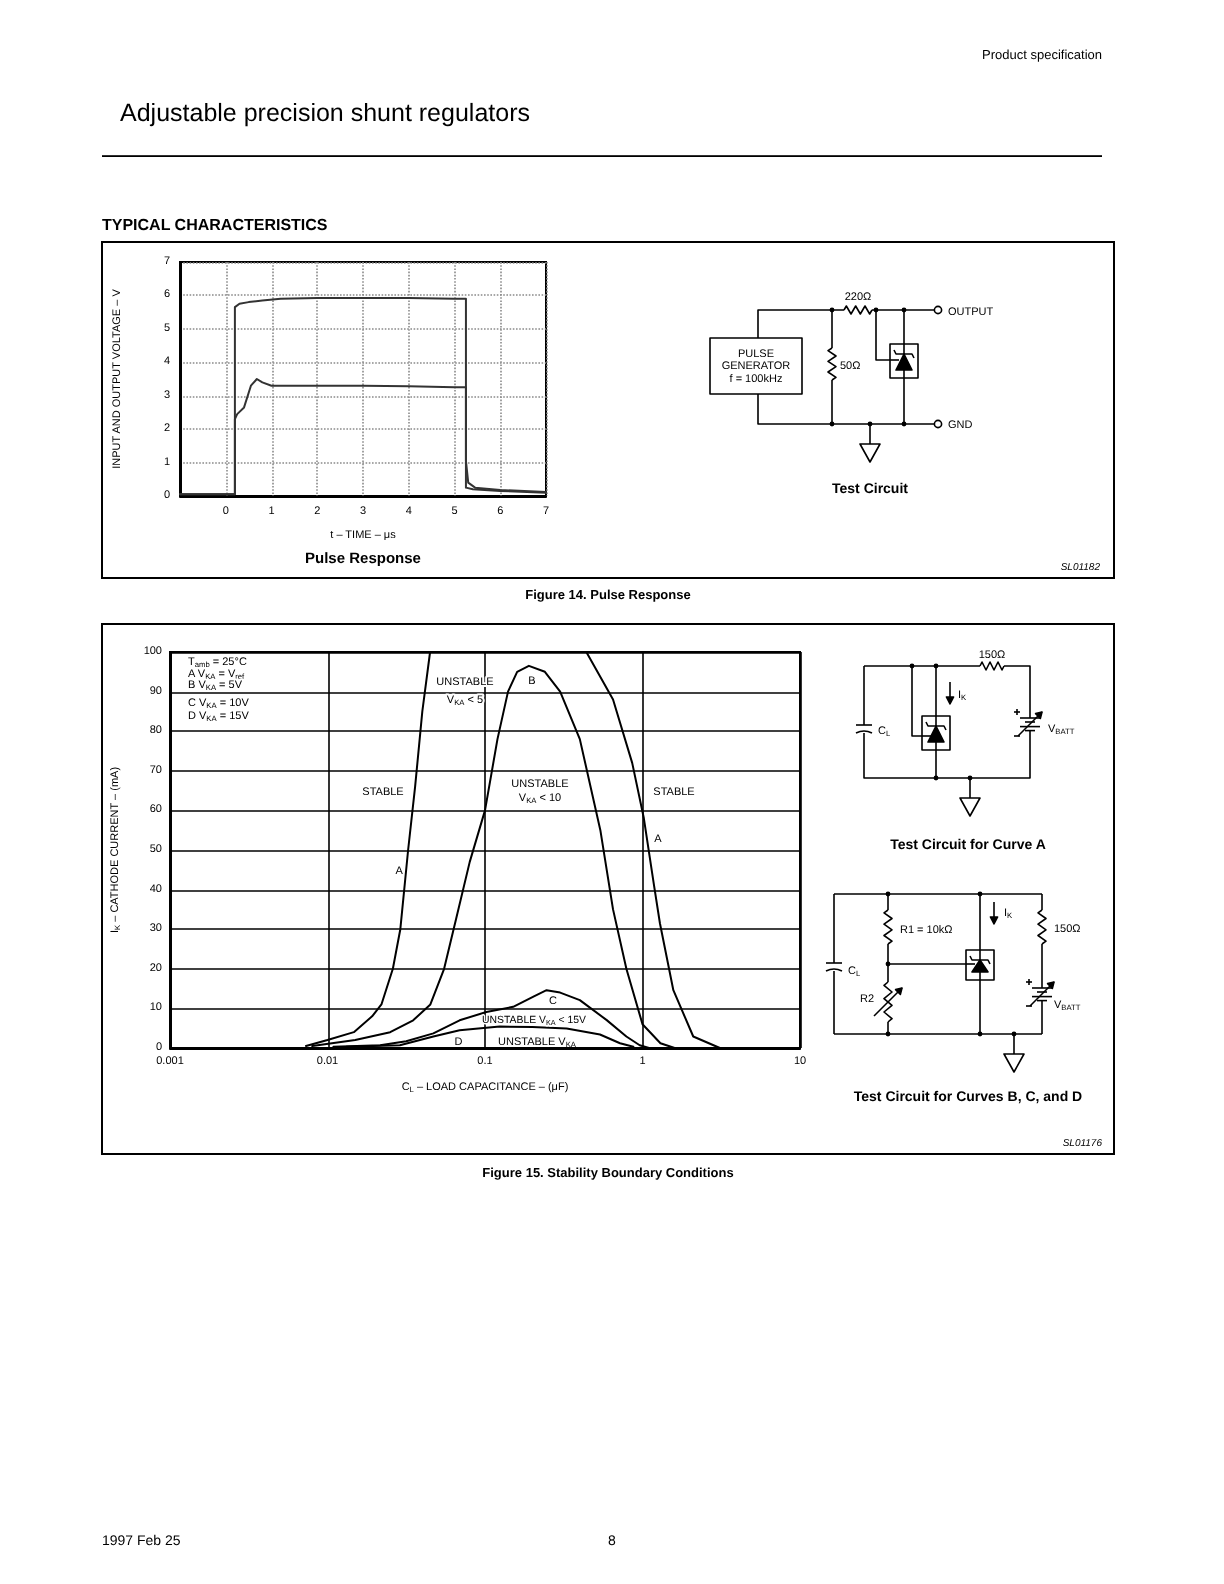  What do you see at coordinates (325, 112) in the screenshot?
I see `text: Adjustable precision shunt regulators` at bounding box center [325, 112].